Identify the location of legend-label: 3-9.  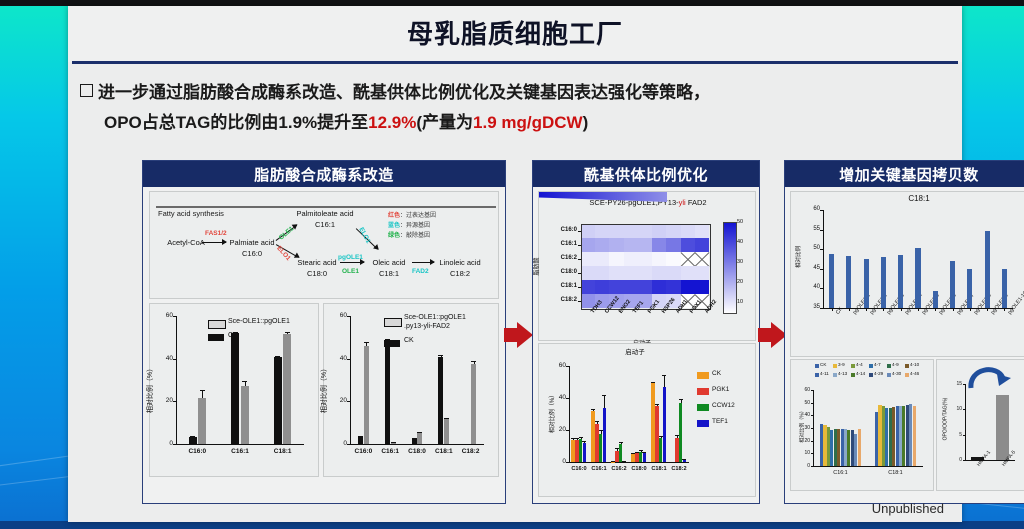
(841, 364).